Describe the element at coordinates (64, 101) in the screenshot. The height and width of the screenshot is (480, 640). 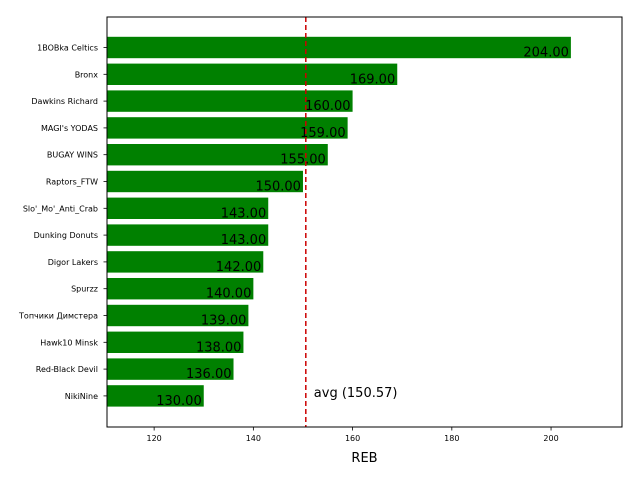
I see `y-tick-label: Dawkins Richard` at that location.